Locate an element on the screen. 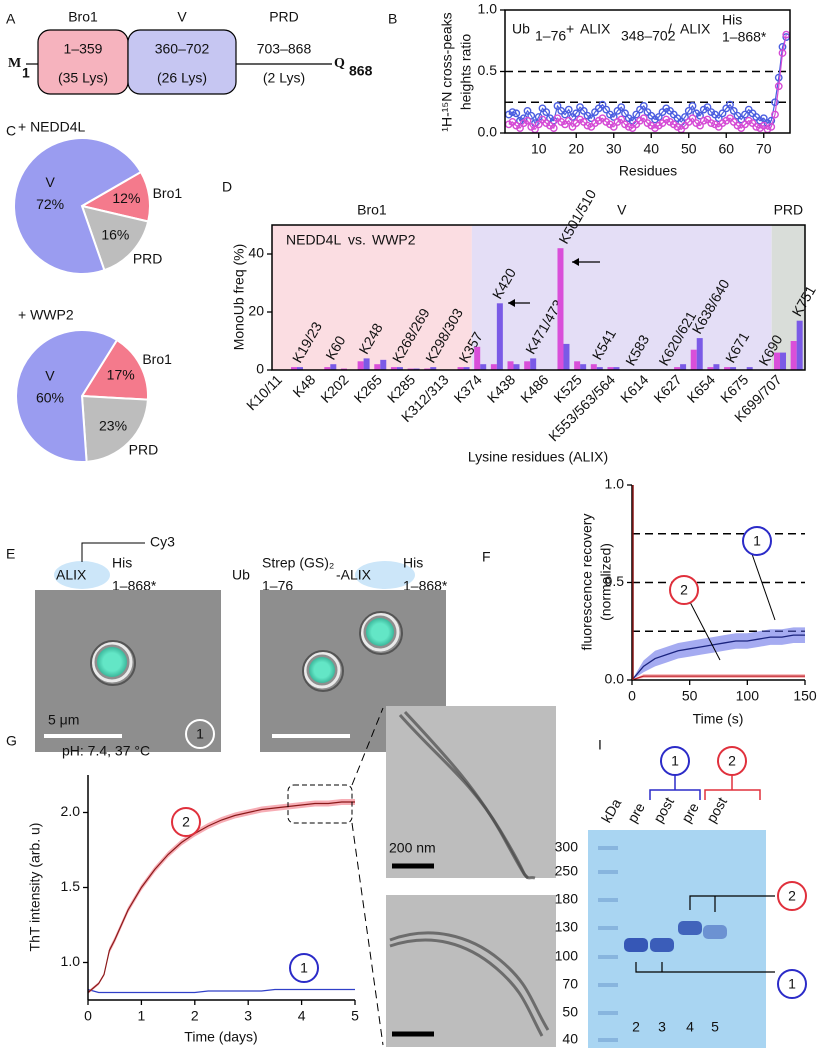 This screenshot has height=1050, width=819. legend-entry: ALIX is located at coordinates (695, 29).